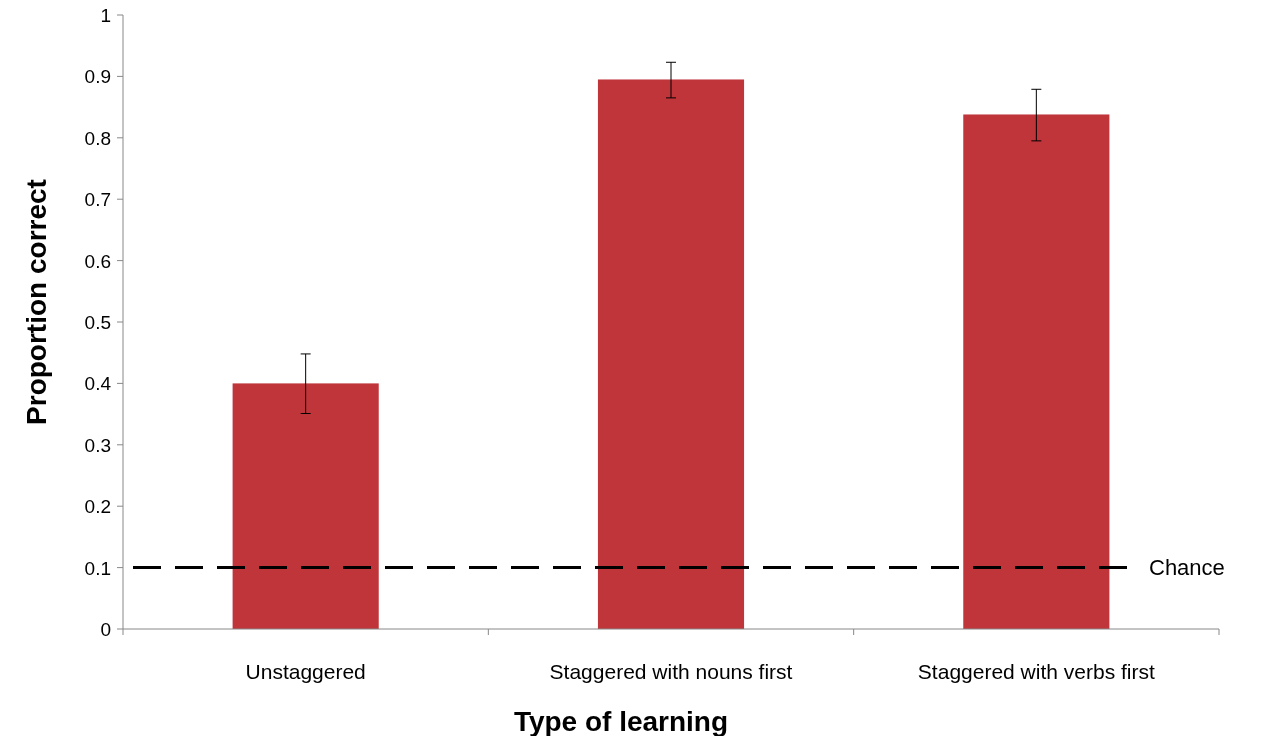  Describe the element at coordinates (97, 322) in the screenshot. I see `y-tick-label: 0.5` at that location.